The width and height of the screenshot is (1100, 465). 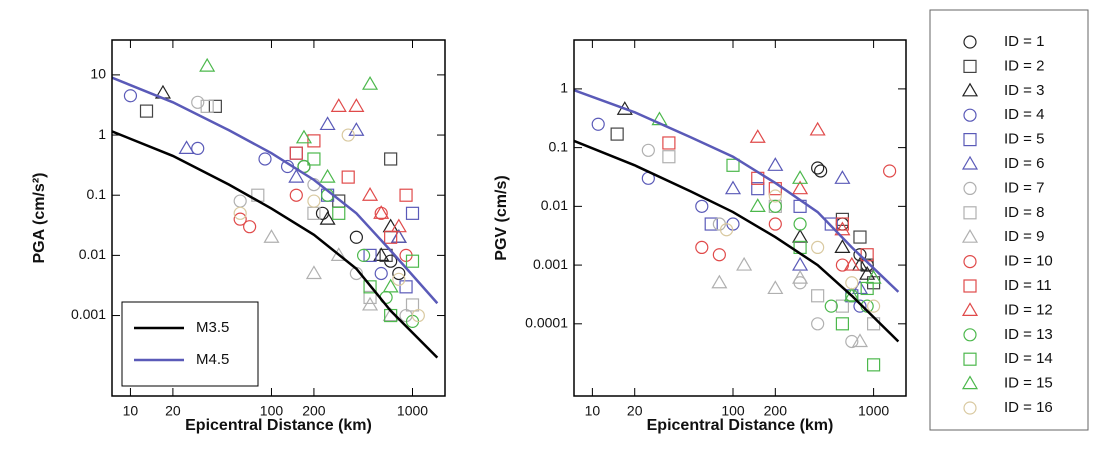 What do you see at coordinates (1028, 334) in the screenshot?
I see `legend-label: ID = 13` at bounding box center [1028, 334].